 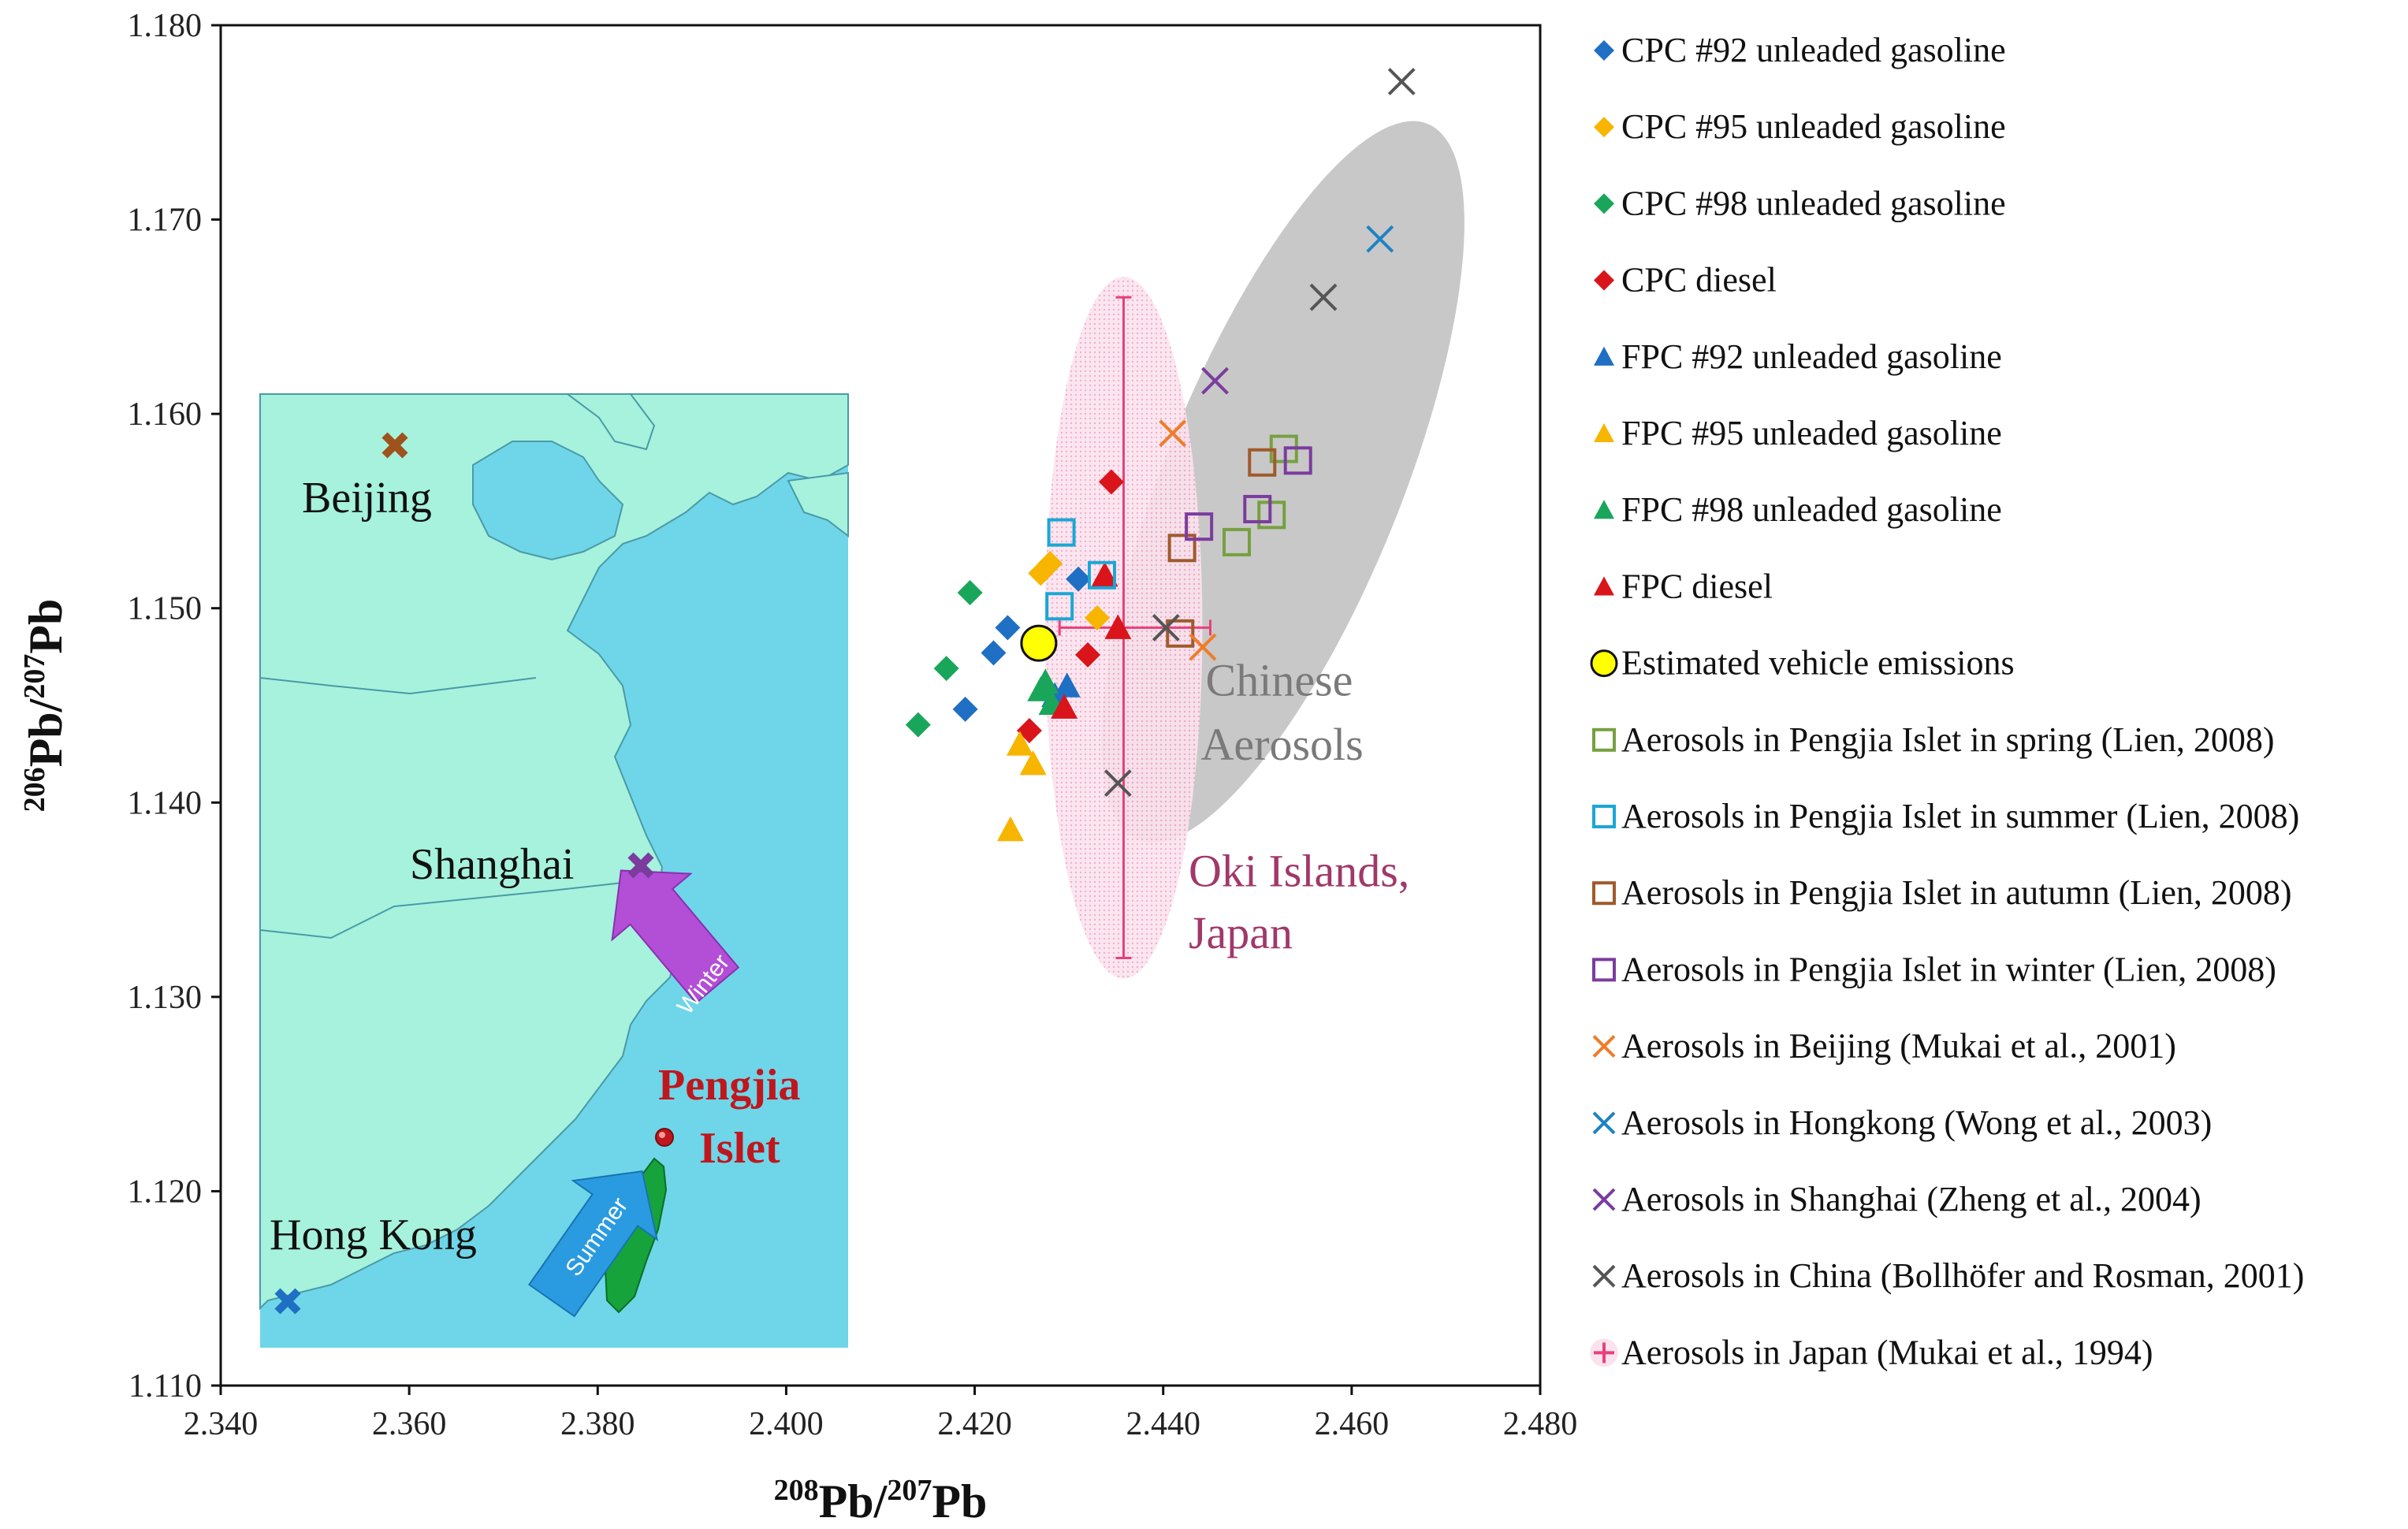 I want to click on legend-label: CPC #95 unleaded gasoline, so click(x=1813, y=126).